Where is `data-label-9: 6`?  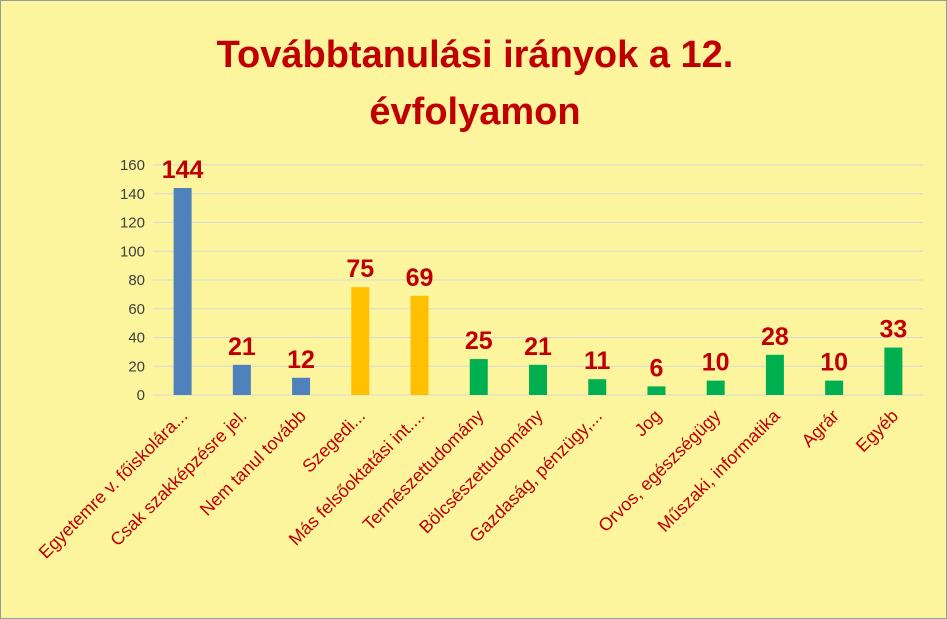 data-label-9: 6 is located at coordinates (657, 368).